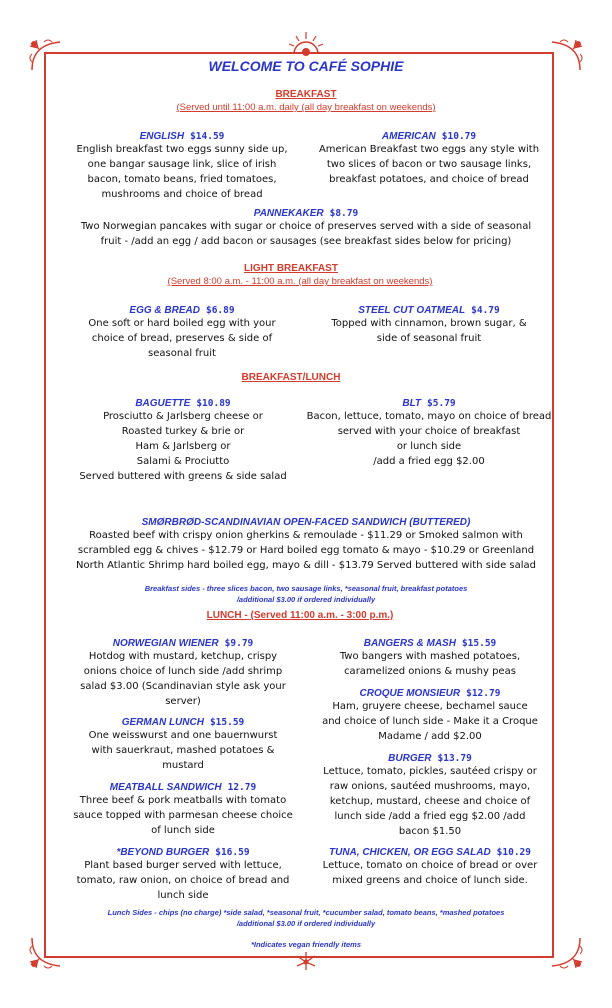 The width and height of the screenshot is (612, 1008). I want to click on sun-ornament-icon, so click(306, 44).